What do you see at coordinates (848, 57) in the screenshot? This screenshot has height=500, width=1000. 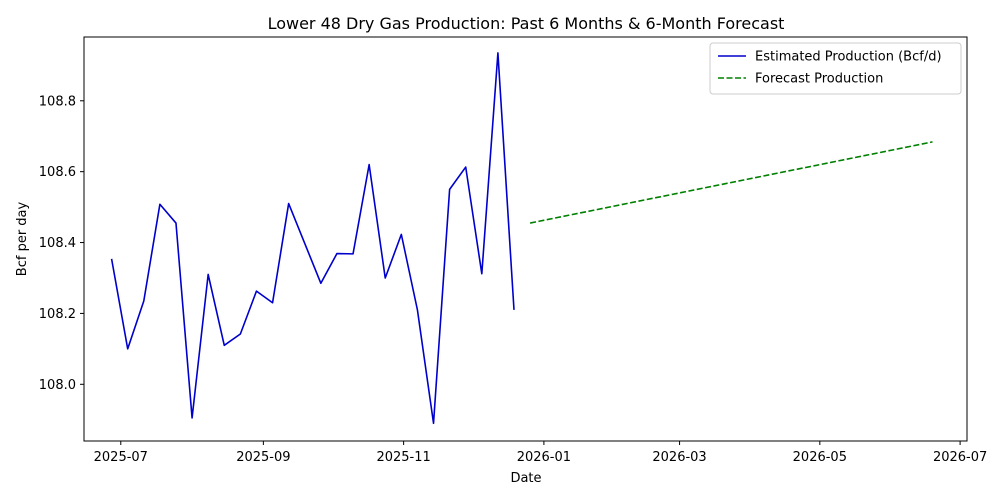 I see `legend-entry-label: Estimated Production (Bcf/d)` at bounding box center [848, 57].